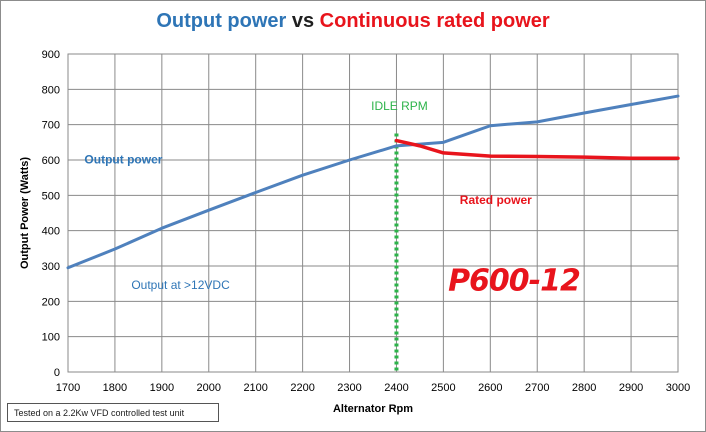  I want to click on x-tick-label: 2900, so click(631, 388).